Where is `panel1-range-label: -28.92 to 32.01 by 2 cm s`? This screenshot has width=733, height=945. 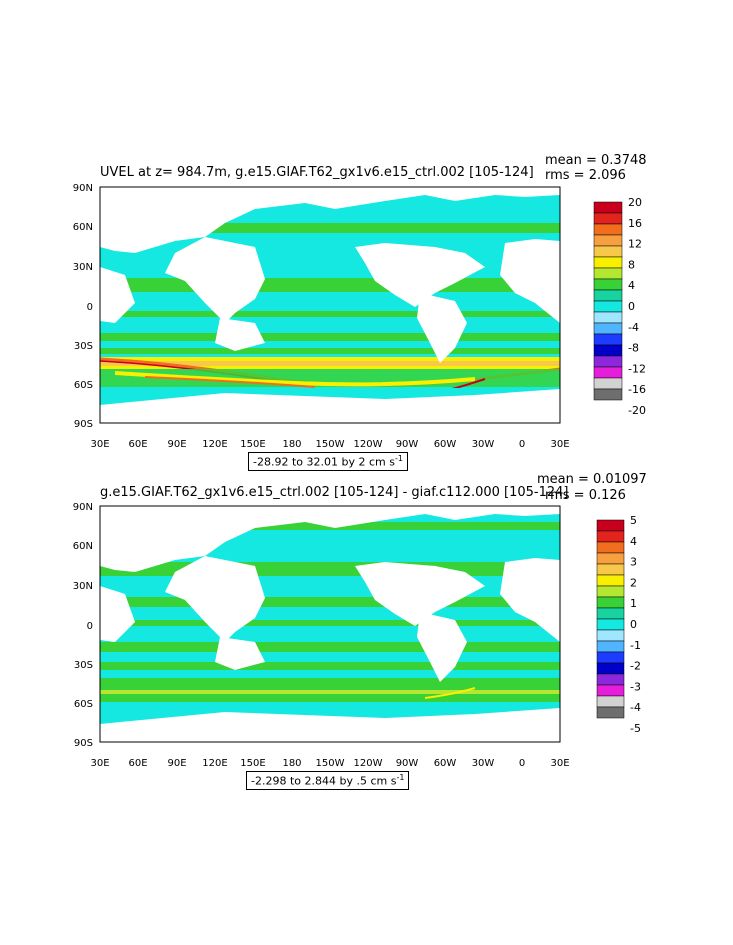
panel1-range-label: -28.92 to 32.01 by 2 cm s is located at coordinates (324, 462).